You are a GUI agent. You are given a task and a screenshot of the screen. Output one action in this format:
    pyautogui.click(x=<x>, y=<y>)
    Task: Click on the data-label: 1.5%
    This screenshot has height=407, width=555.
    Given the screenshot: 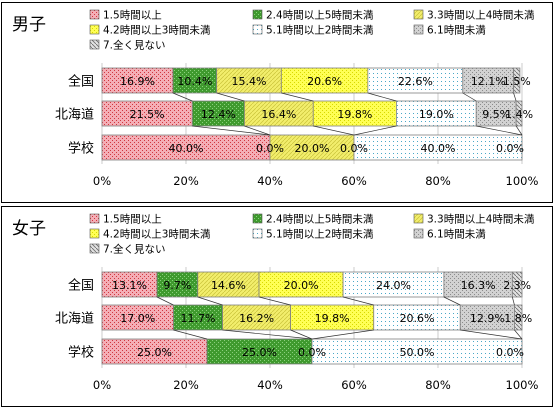 What is the action you would take?
    pyautogui.click(x=517, y=81)
    